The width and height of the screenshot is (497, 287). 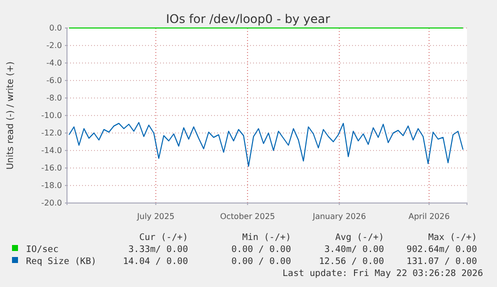 What do you see at coordinates (359, 238) in the screenshot?
I see `text: Avg (-/+)` at bounding box center [359, 238].